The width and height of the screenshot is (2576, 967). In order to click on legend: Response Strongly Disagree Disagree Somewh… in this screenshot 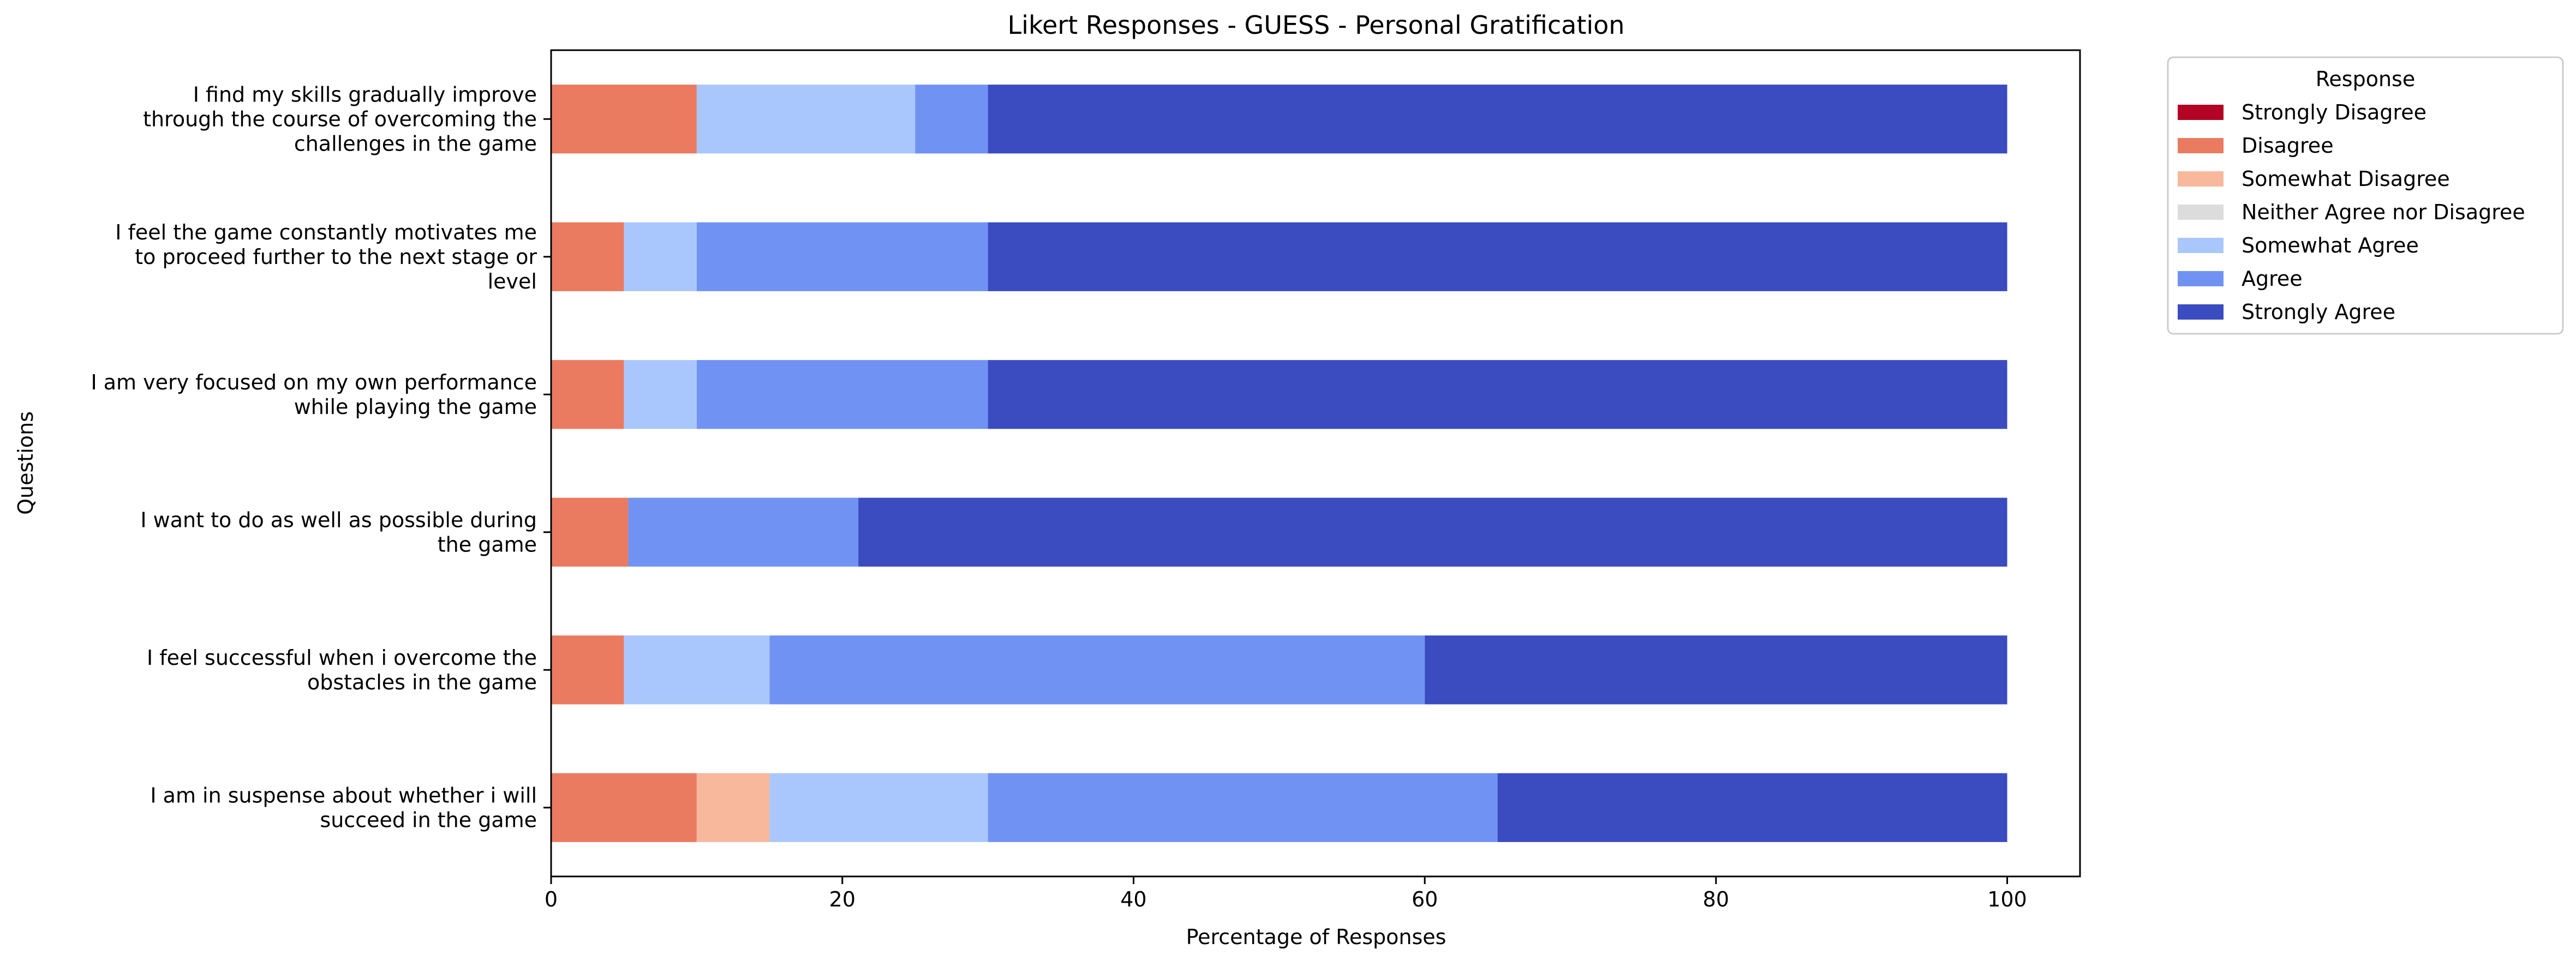, I will do `click(2365, 195)`.